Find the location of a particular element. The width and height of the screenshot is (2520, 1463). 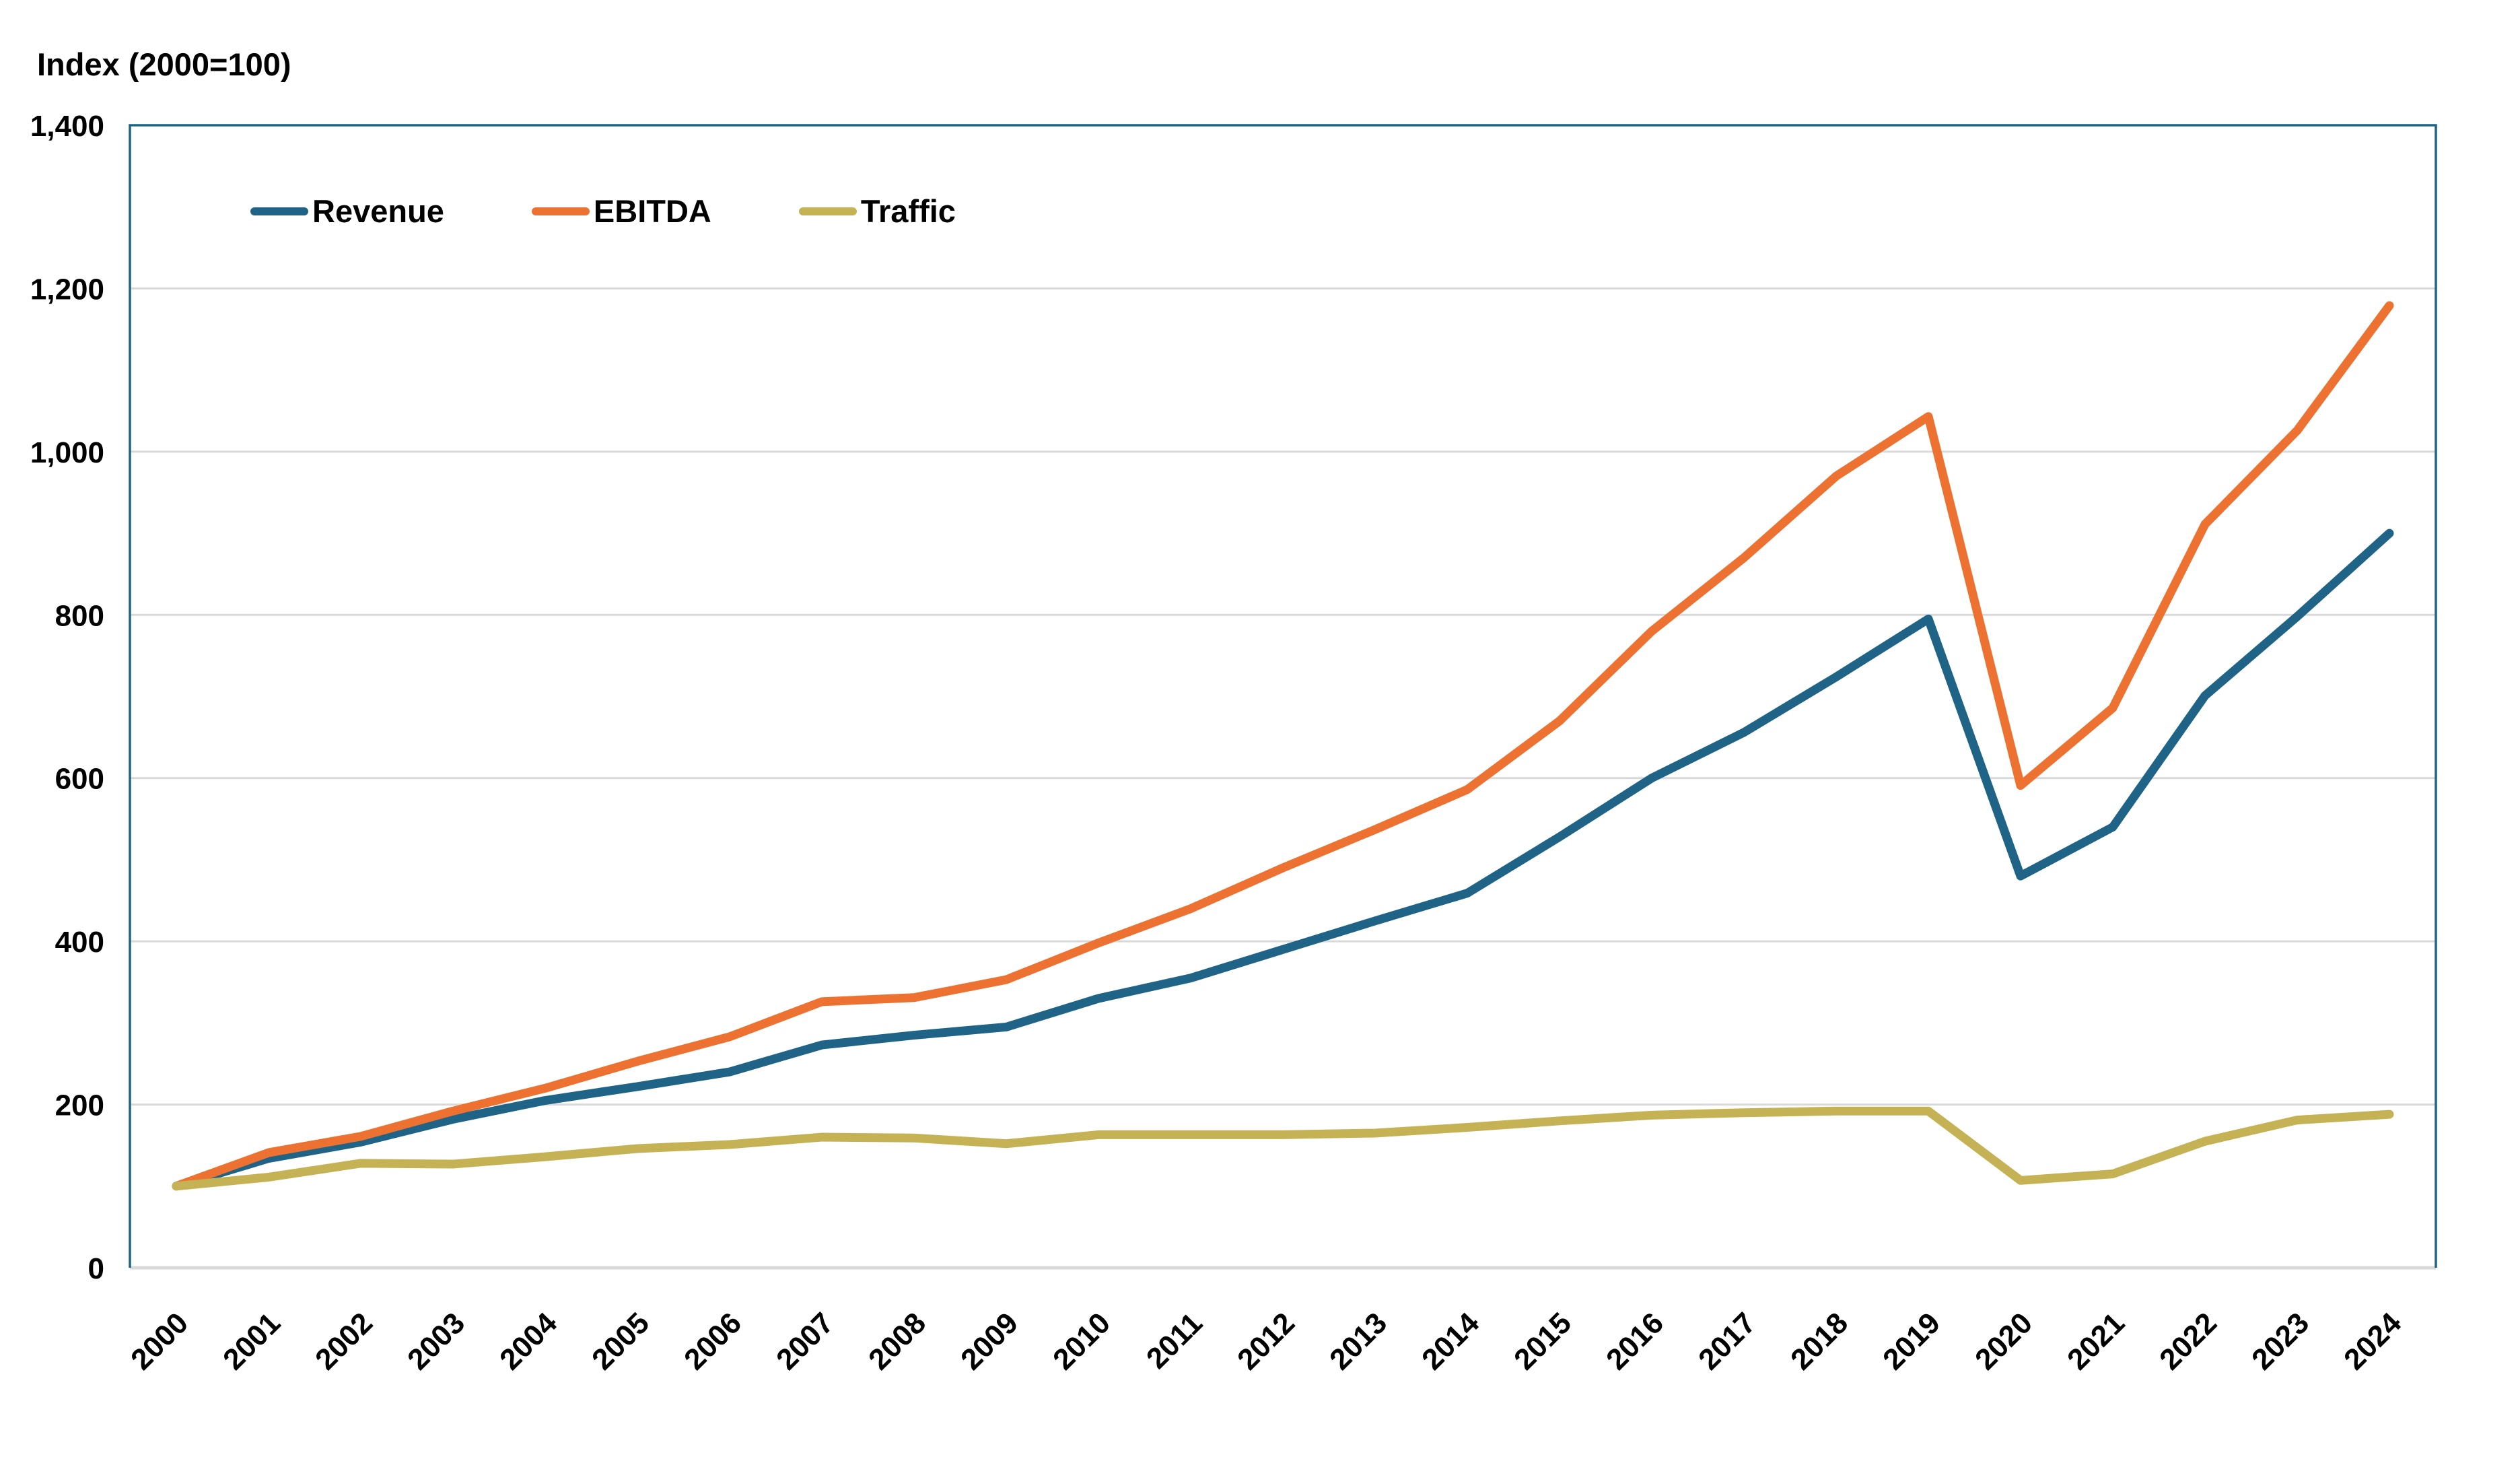

legend-label: Revenue is located at coordinates (378, 211).